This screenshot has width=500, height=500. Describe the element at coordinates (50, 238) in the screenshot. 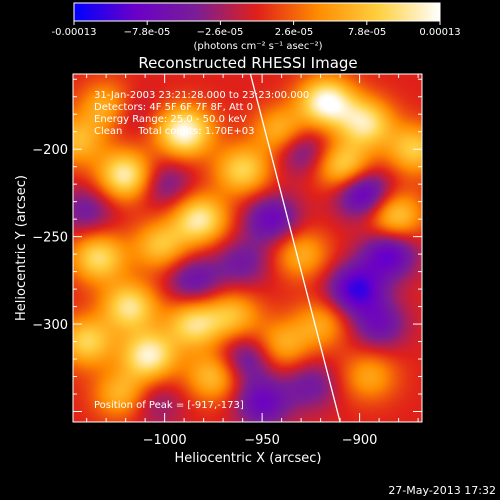

I see `y-tick-label: −250` at that location.